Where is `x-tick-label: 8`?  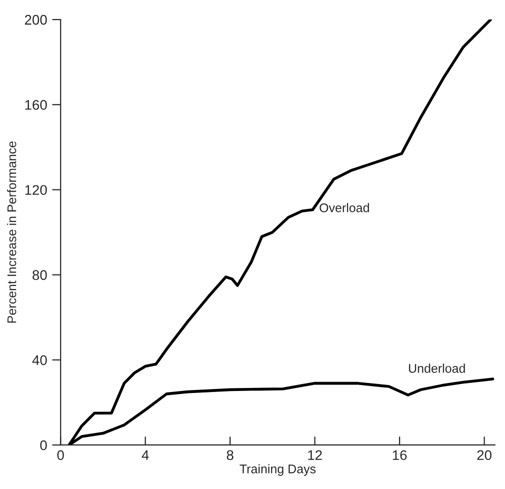 x-tick-label: 8 is located at coordinates (230, 455).